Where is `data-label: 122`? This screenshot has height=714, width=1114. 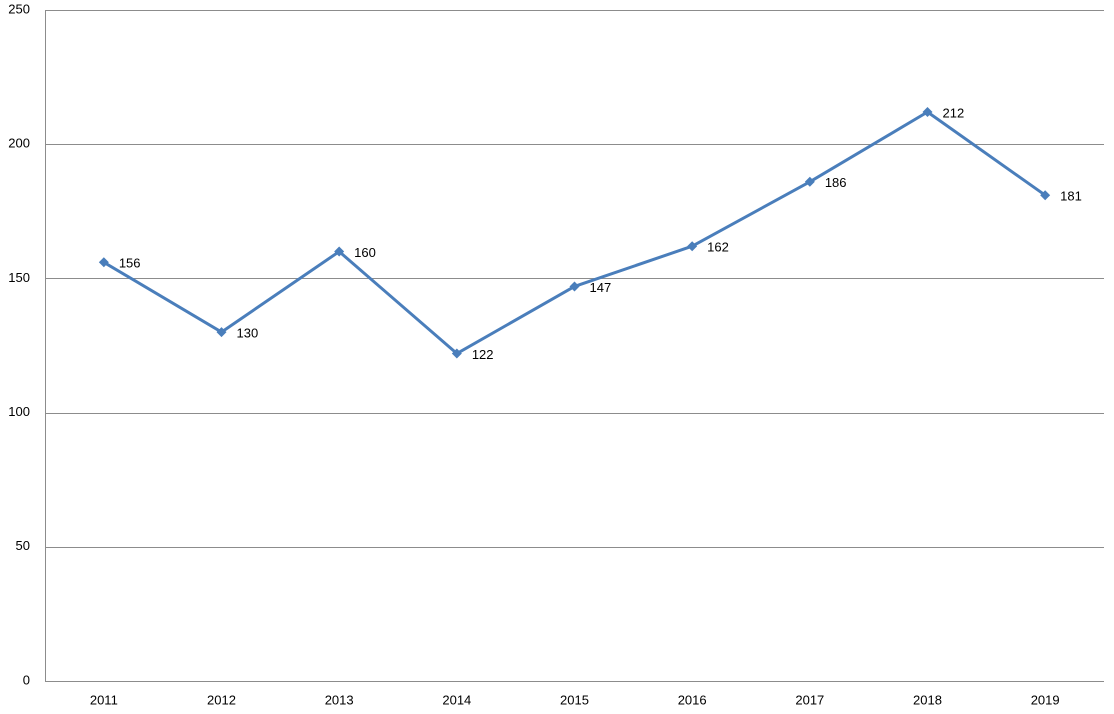 data-label: 122 is located at coordinates (483, 354).